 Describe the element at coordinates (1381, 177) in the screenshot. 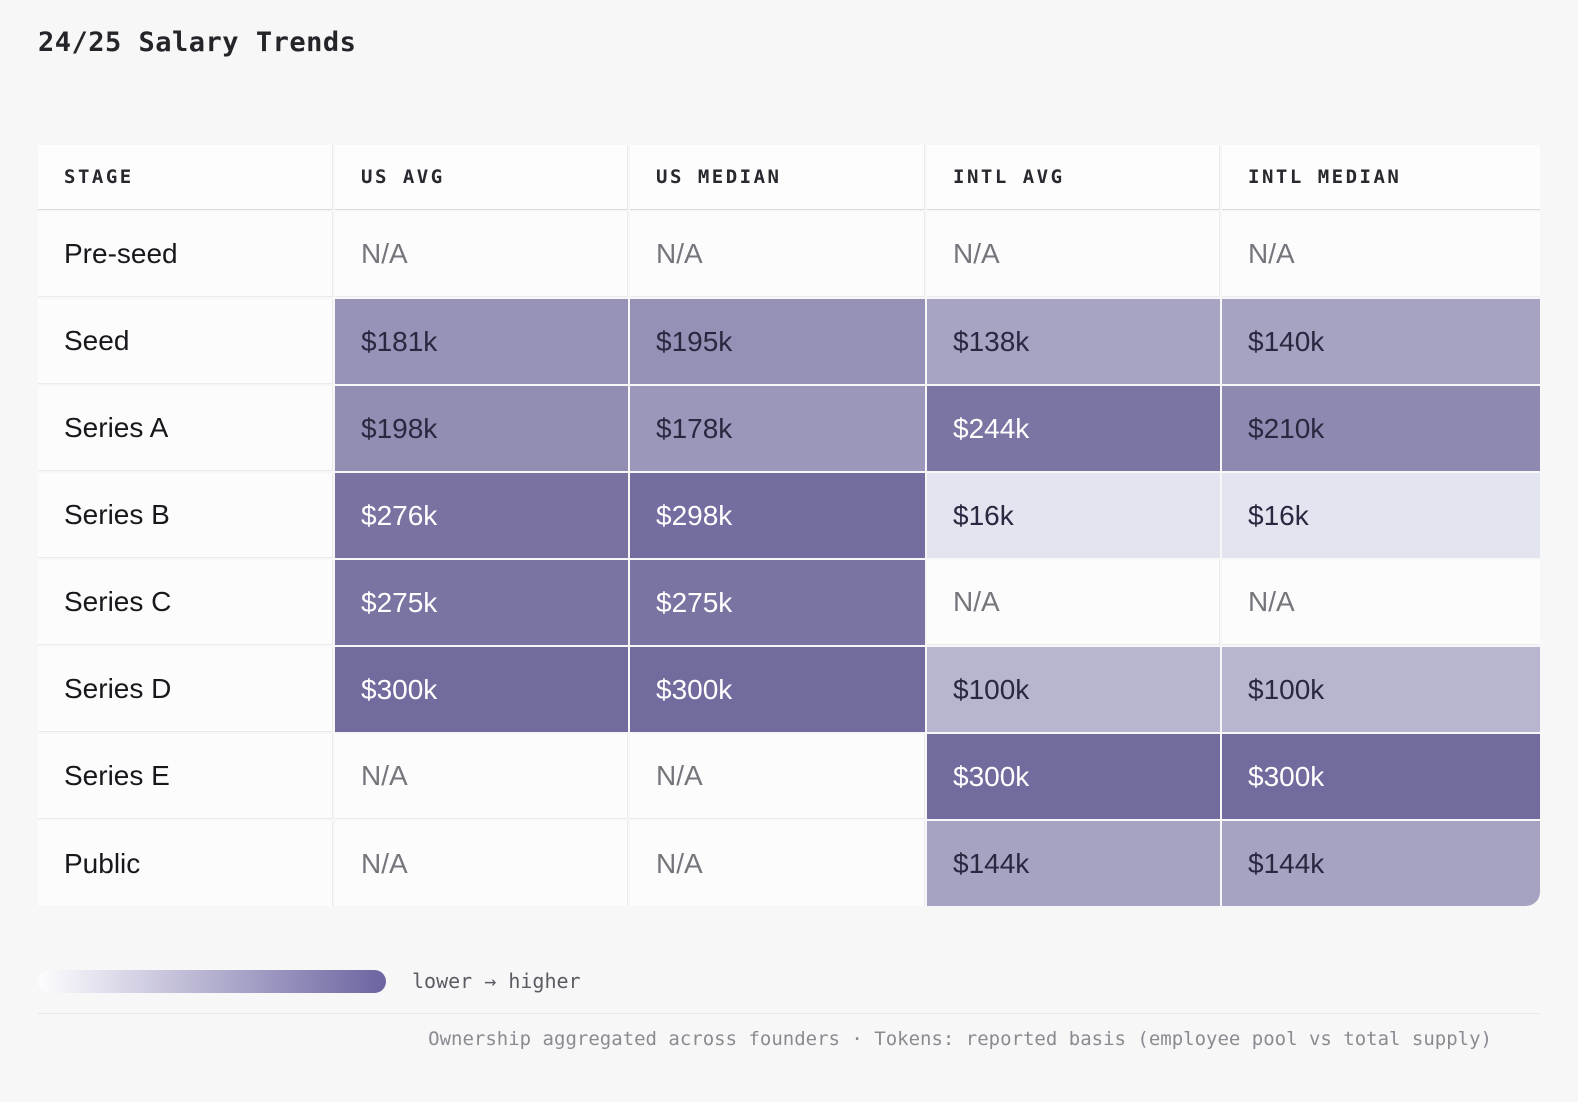

I see `column-header: INTL MEDIAN` at that location.